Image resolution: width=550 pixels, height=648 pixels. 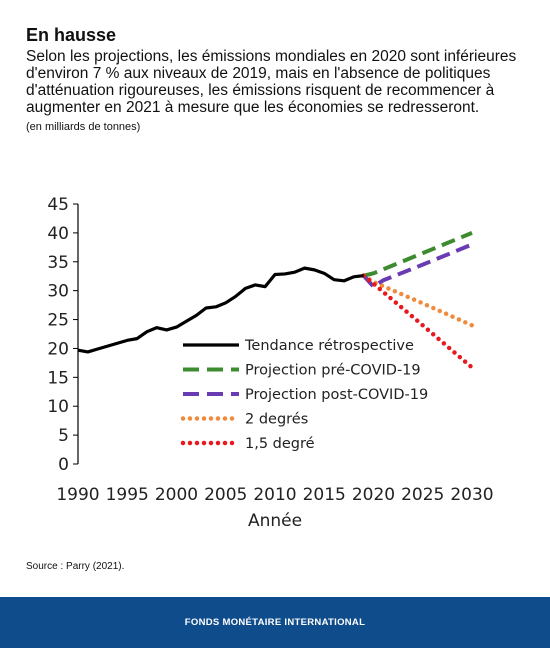 I want to click on legend-label-2: Projection post-COVID-19, so click(x=336, y=395).